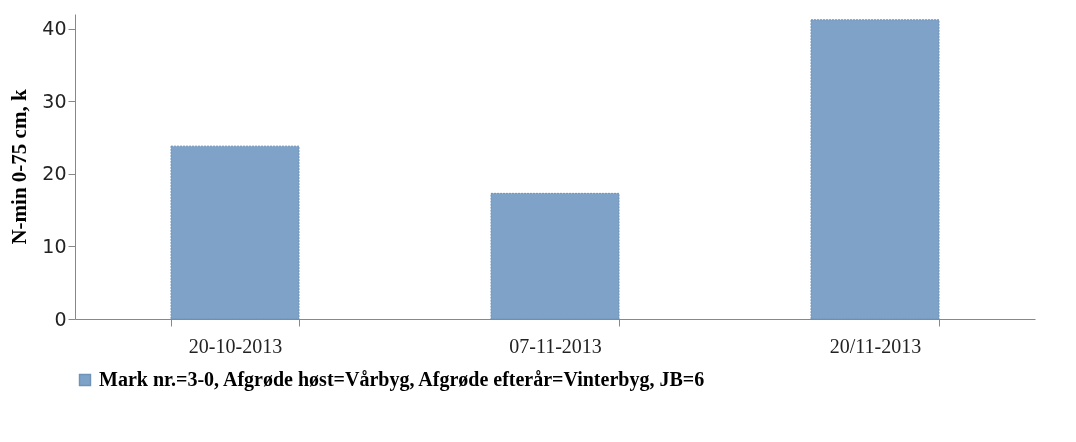 The width and height of the screenshot is (1076, 442). Describe the element at coordinates (60, 318) in the screenshot. I see `y-tick-label: 0` at that location.